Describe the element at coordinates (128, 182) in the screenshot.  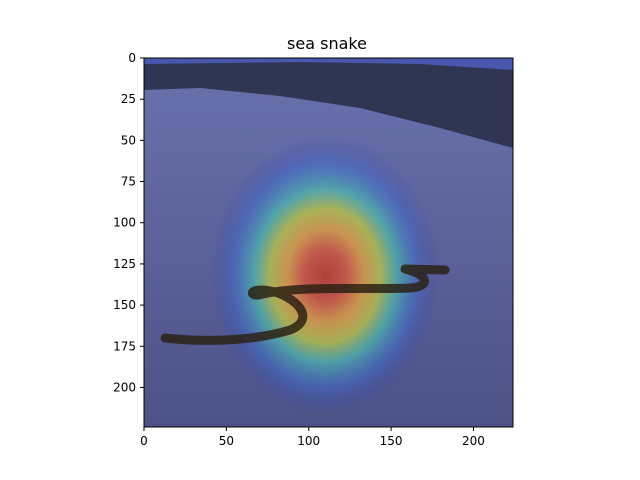
I see `y-tick-label: 75` at that location.